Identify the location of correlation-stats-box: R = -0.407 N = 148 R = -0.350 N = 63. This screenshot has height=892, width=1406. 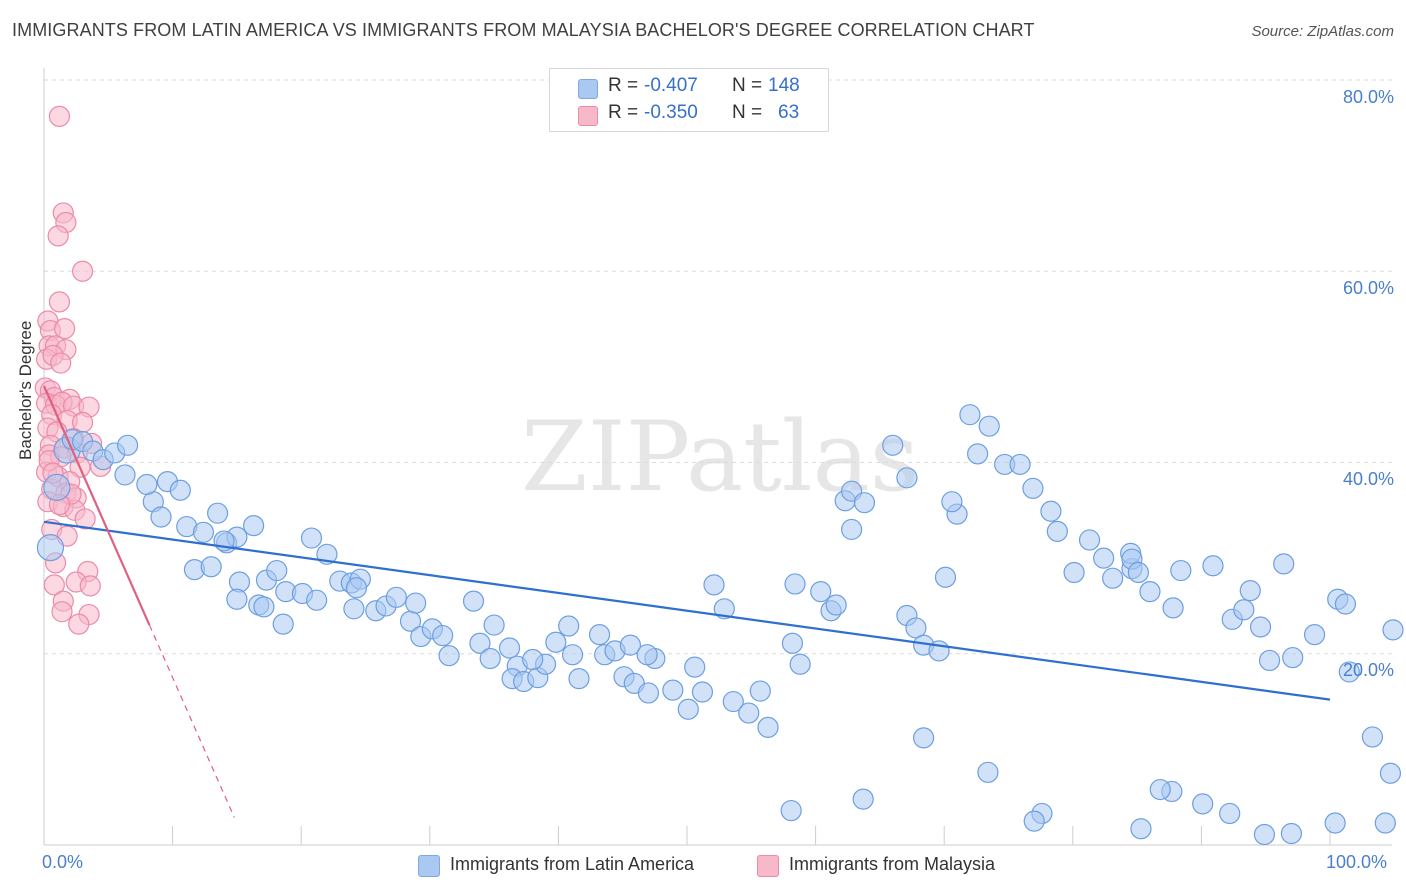
(689, 100).